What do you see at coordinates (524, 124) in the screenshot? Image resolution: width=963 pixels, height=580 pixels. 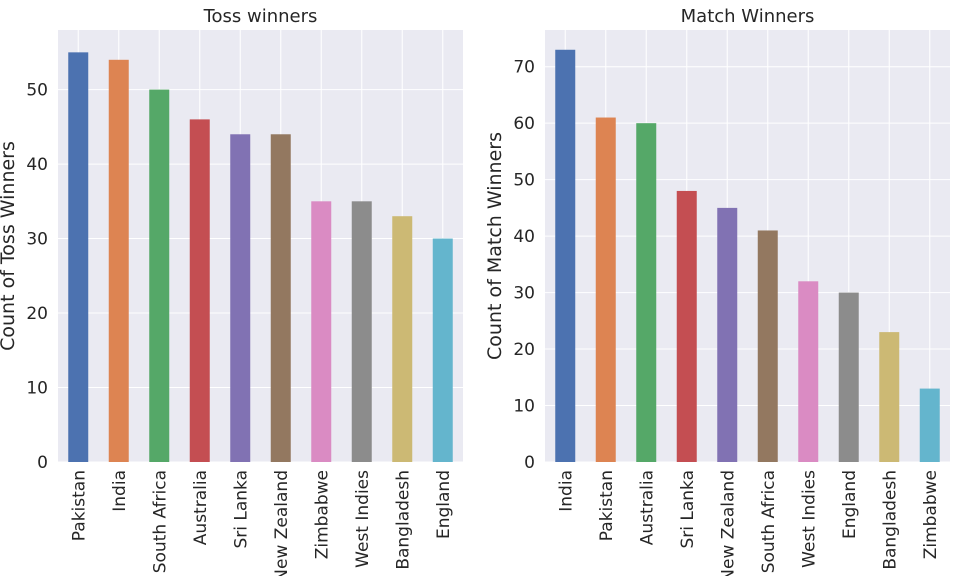 I see `y-tick-label: 60` at bounding box center [524, 124].